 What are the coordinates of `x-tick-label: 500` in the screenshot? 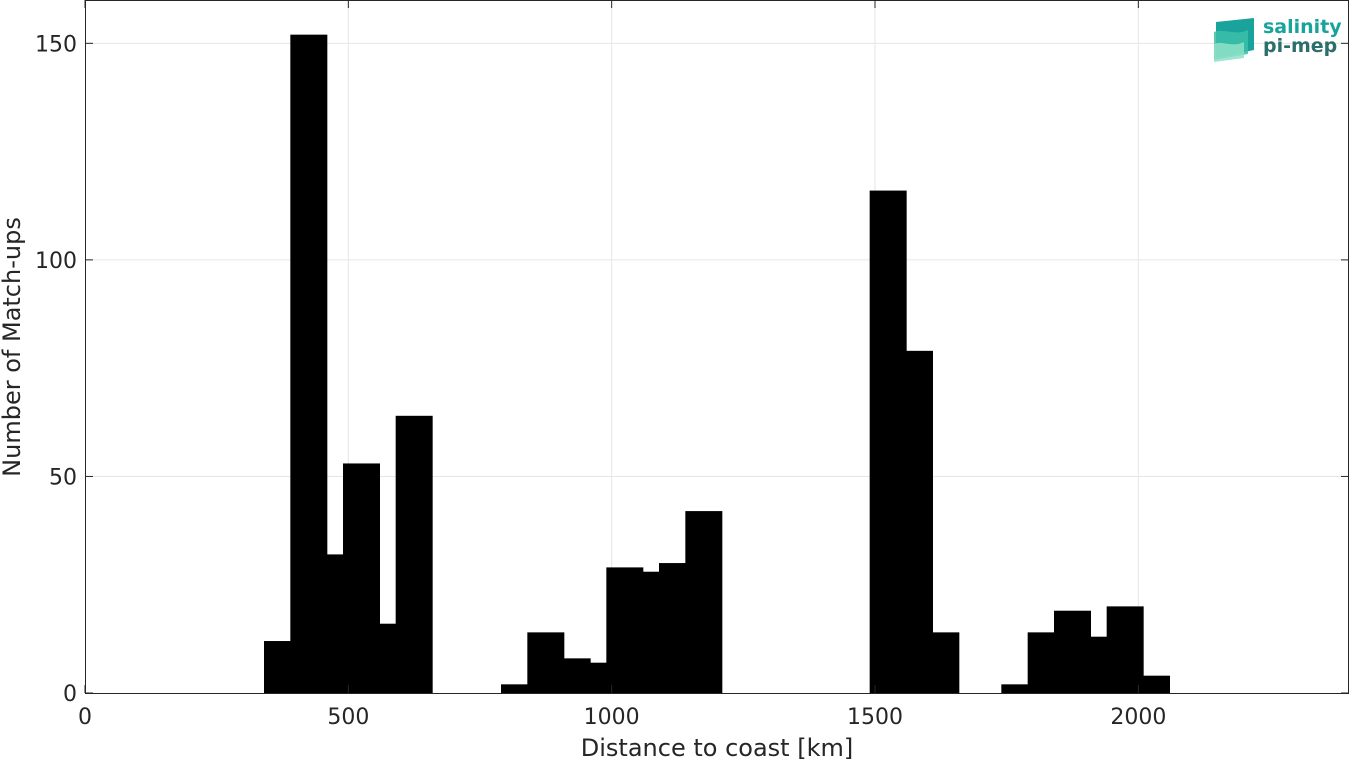 It's located at (348, 717).